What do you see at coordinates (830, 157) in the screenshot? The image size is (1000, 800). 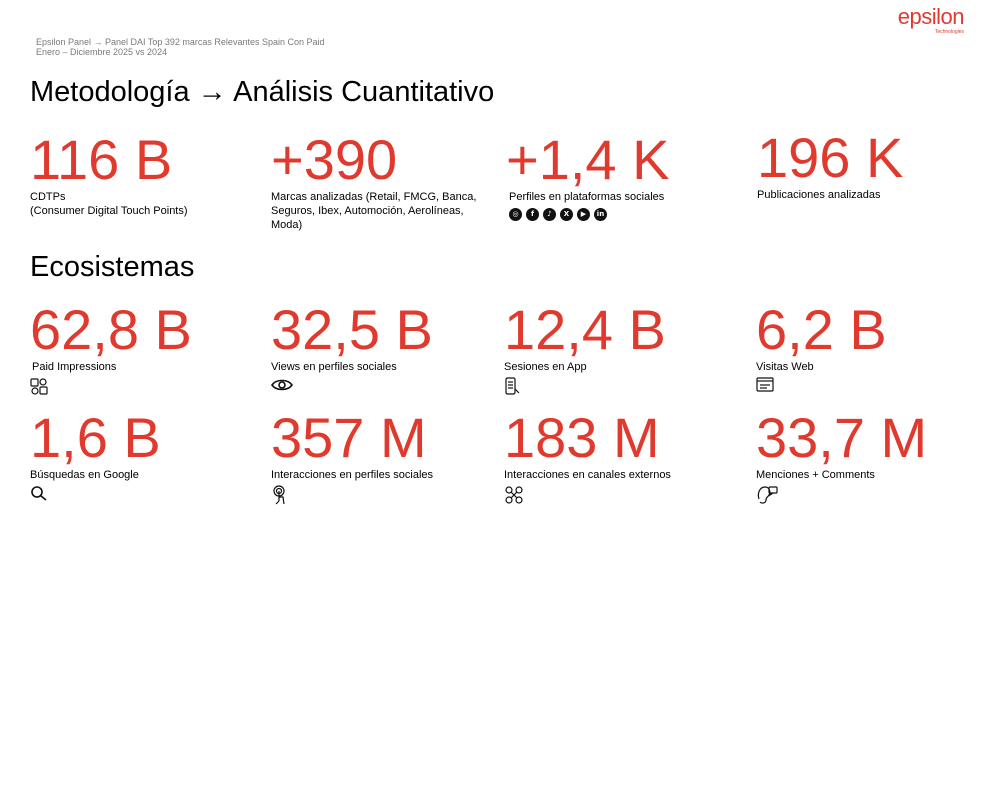 I see `stat-value: 196 K` at bounding box center [830, 157].